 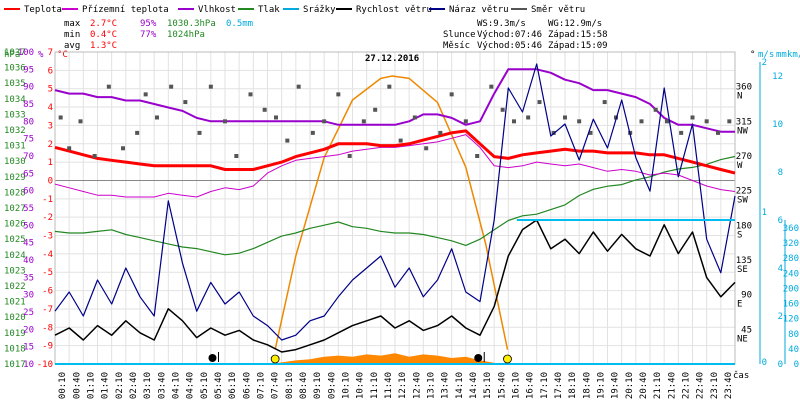 I want to click on tick-time: 15:40, so click(x=502, y=385).